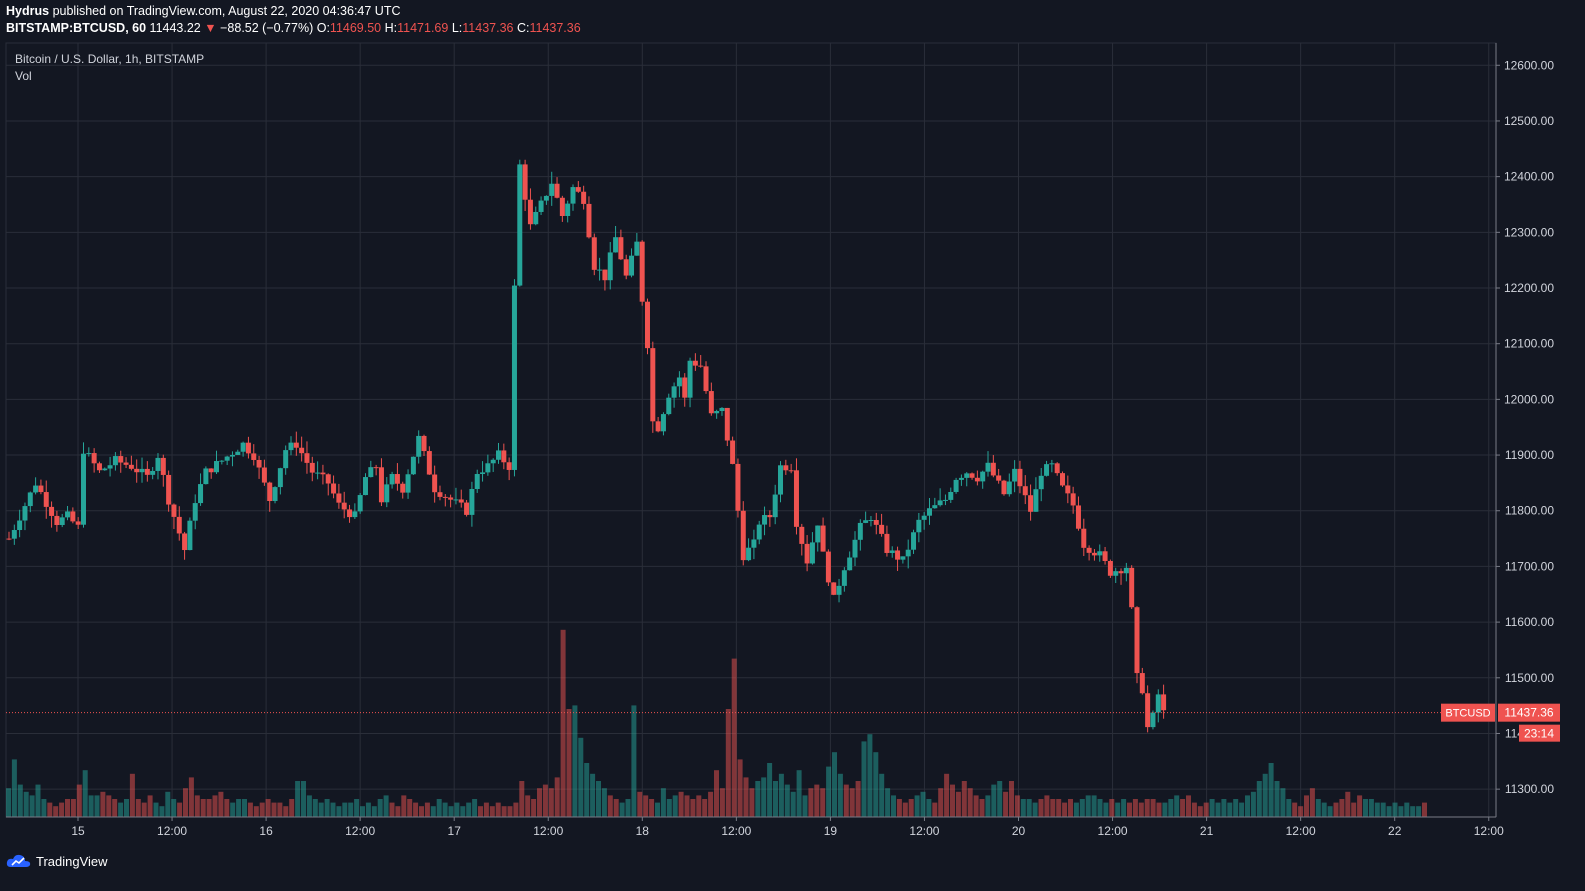 This screenshot has width=1585, height=891. I want to click on y-tick-label: 12000.00, so click(1529, 399).